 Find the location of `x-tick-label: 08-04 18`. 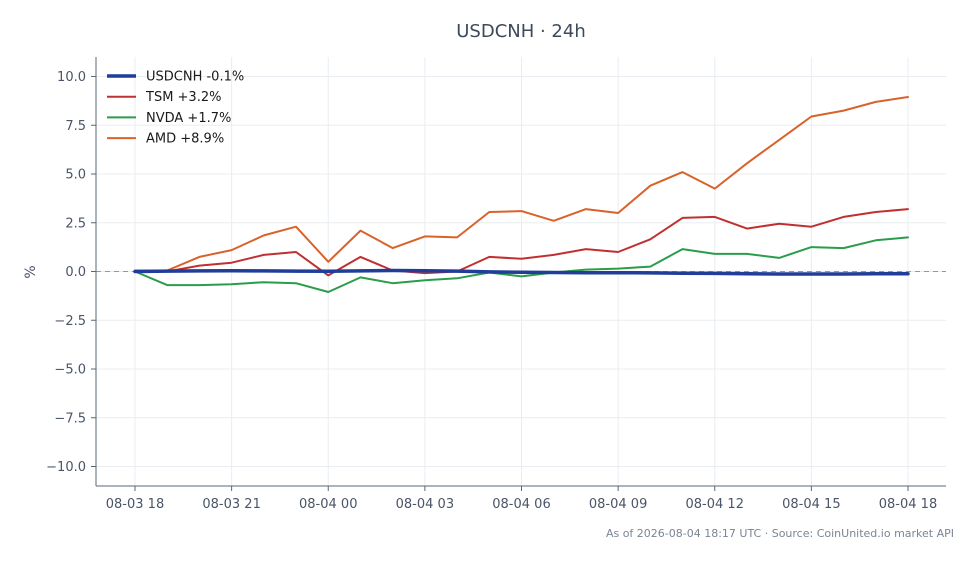

x-tick-label: 08-04 18 is located at coordinates (908, 504).